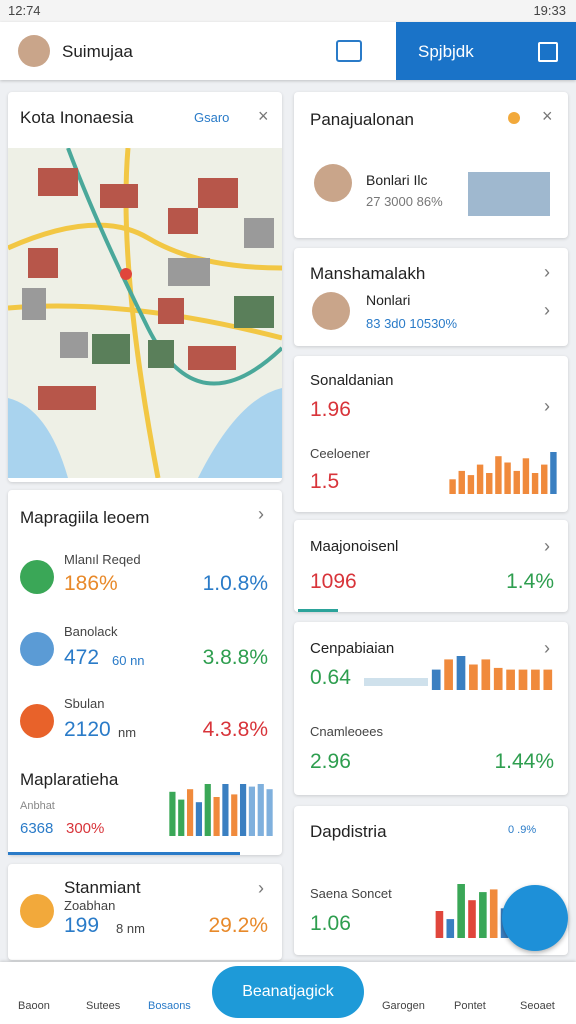  What do you see at coordinates (330, 923) in the screenshot?
I see `dap-value: 1.06` at bounding box center [330, 923].